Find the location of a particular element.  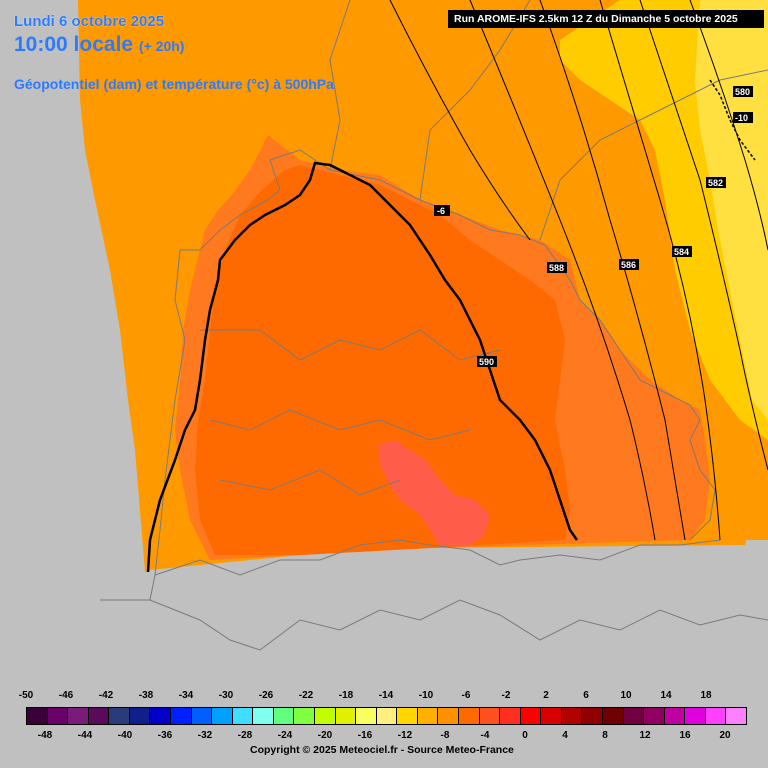

legend-top-label: -18 is located at coordinates (346, 695).